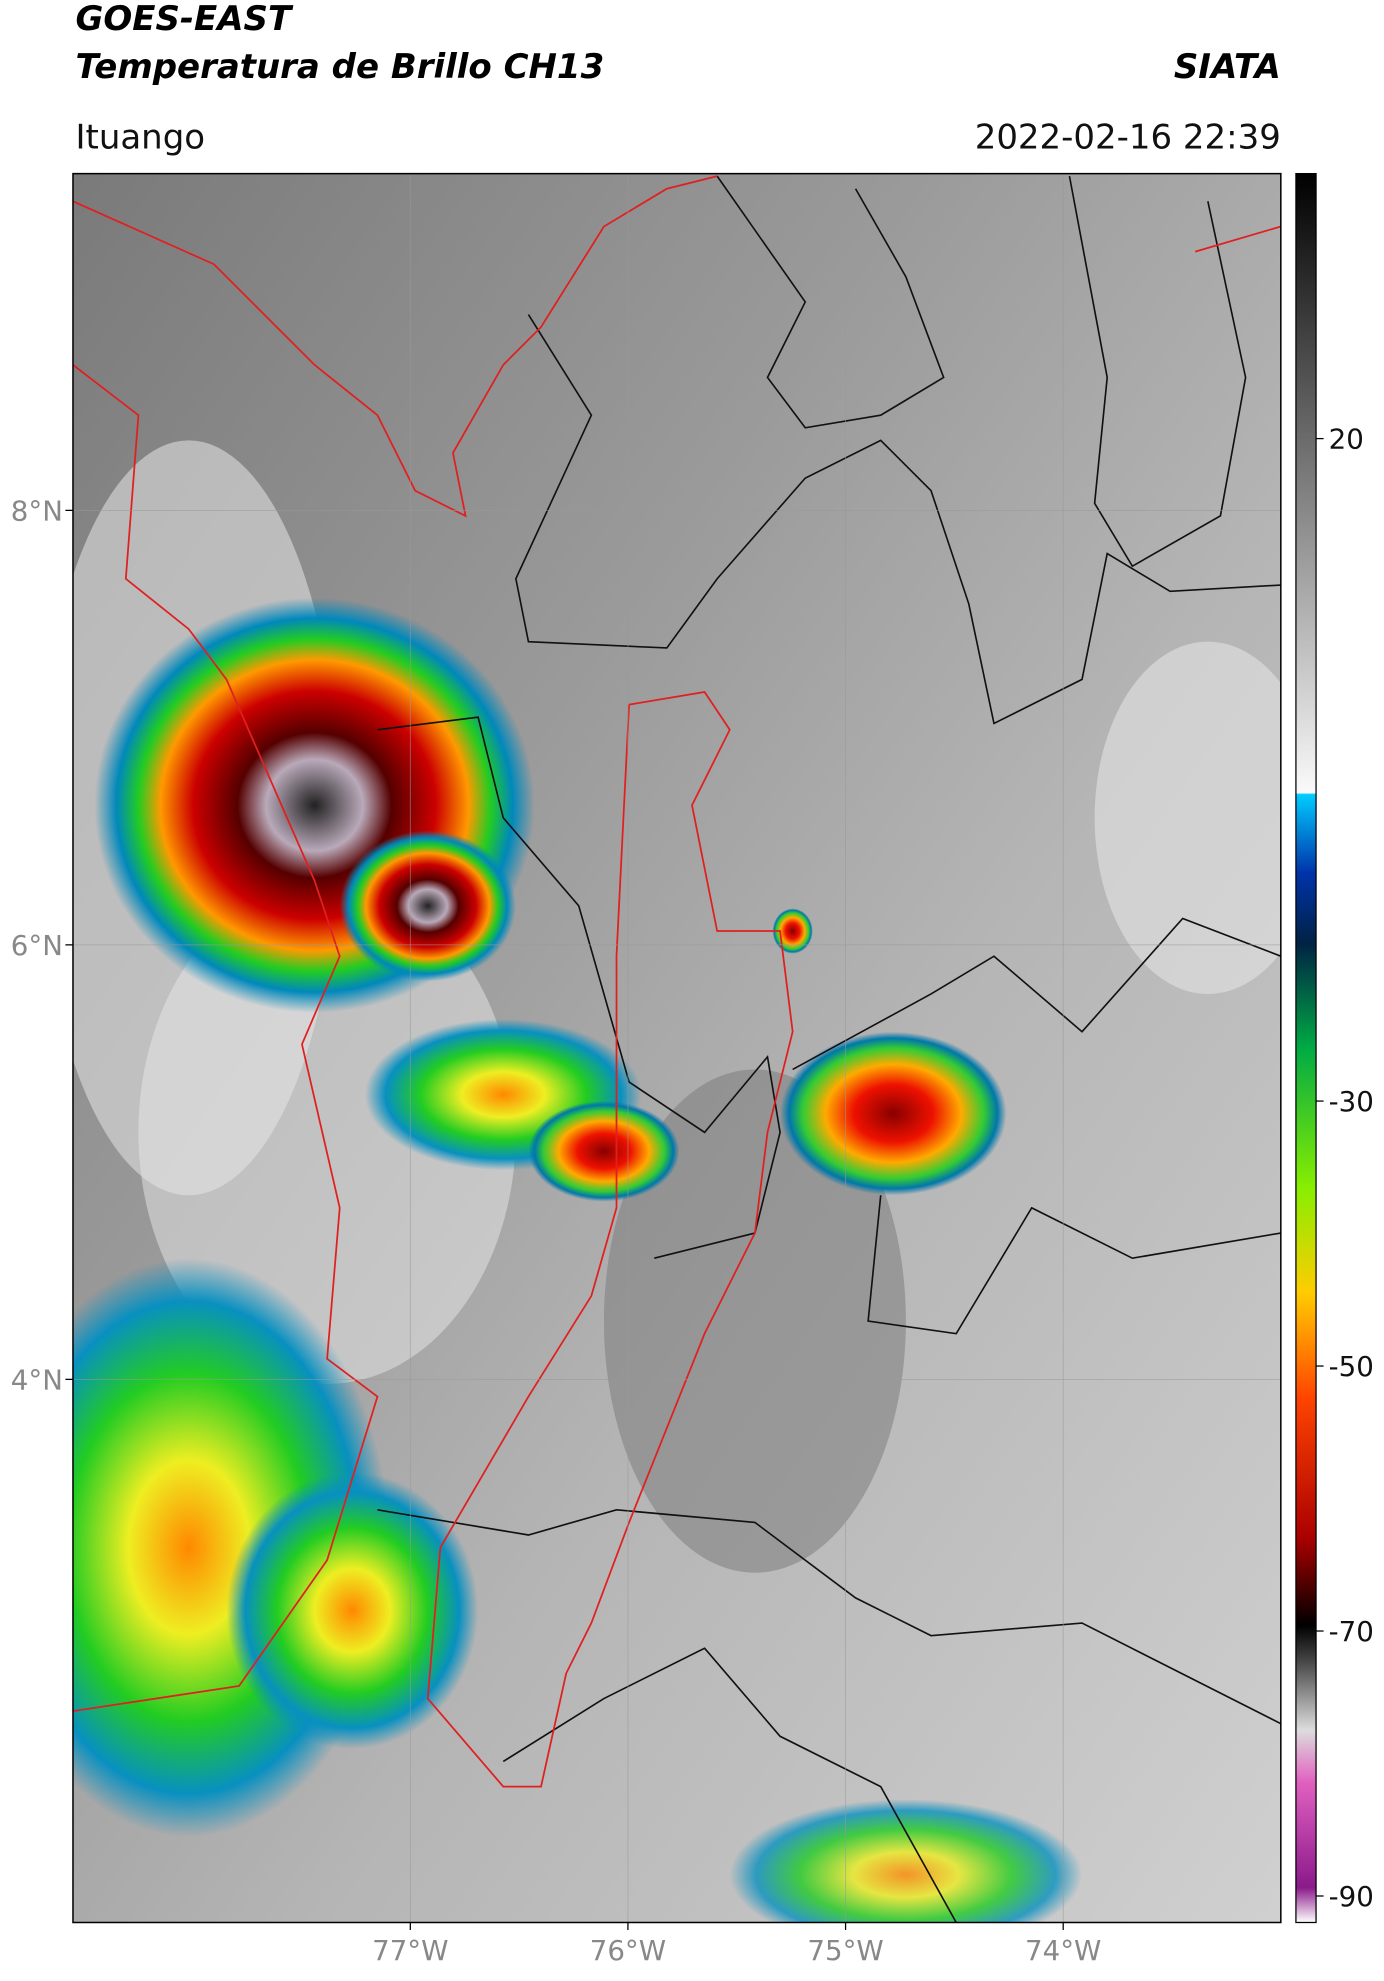 Image resolution: width=1384 pixels, height=1981 pixels. I want to click on lon-tick-label: 75°W, so click(845, 1950).